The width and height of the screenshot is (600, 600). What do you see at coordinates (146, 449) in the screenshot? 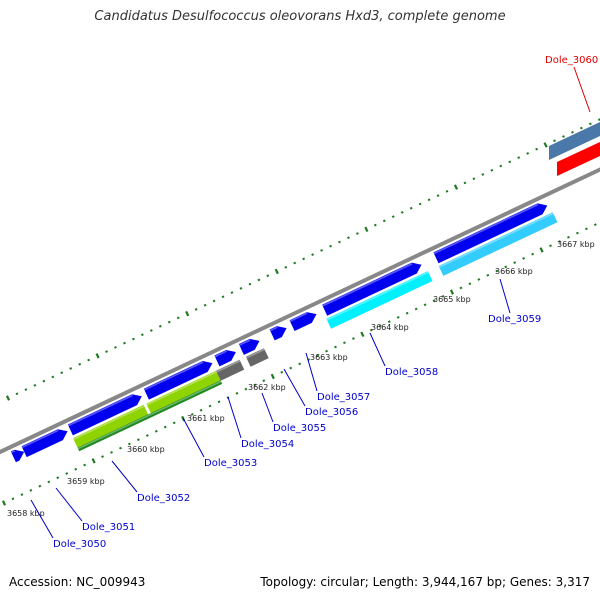
I see `scale-label: 3660 kbp` at bounding box center [146, 449].